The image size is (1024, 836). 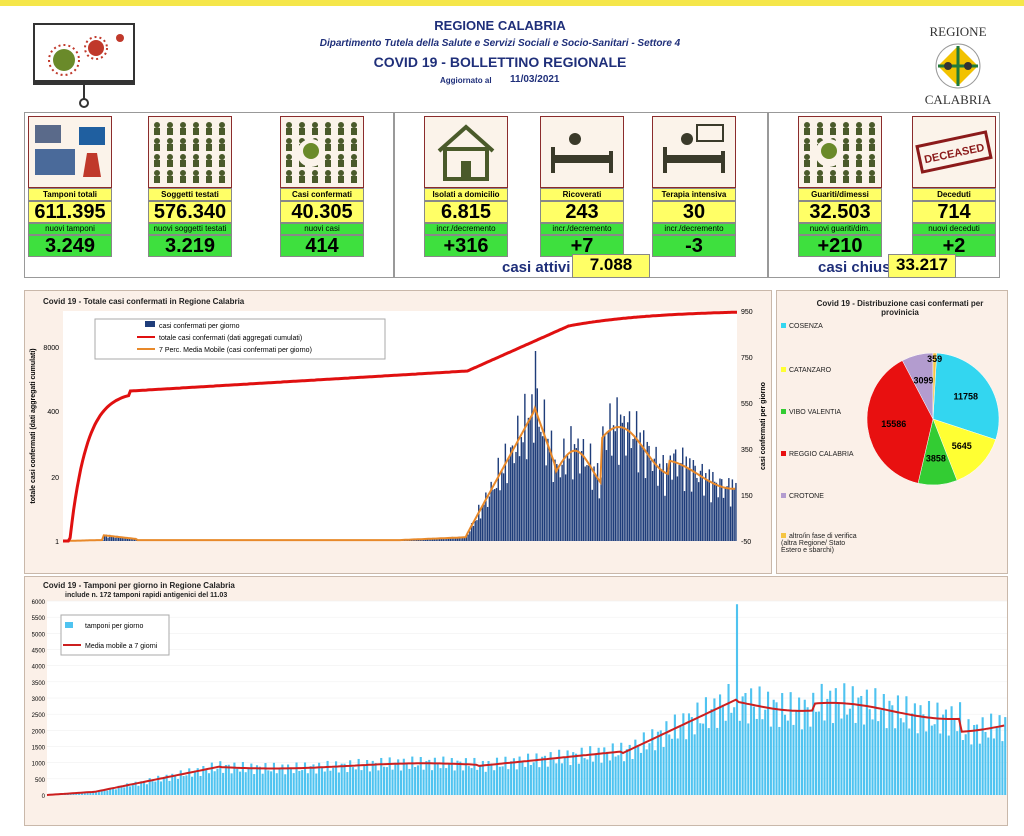 What do you see at coordinates (322, 186) in the screenshot?
I see `stat-card: Casi confermati 40.305 nuovi casi 414` at bounding box center [322, 186].